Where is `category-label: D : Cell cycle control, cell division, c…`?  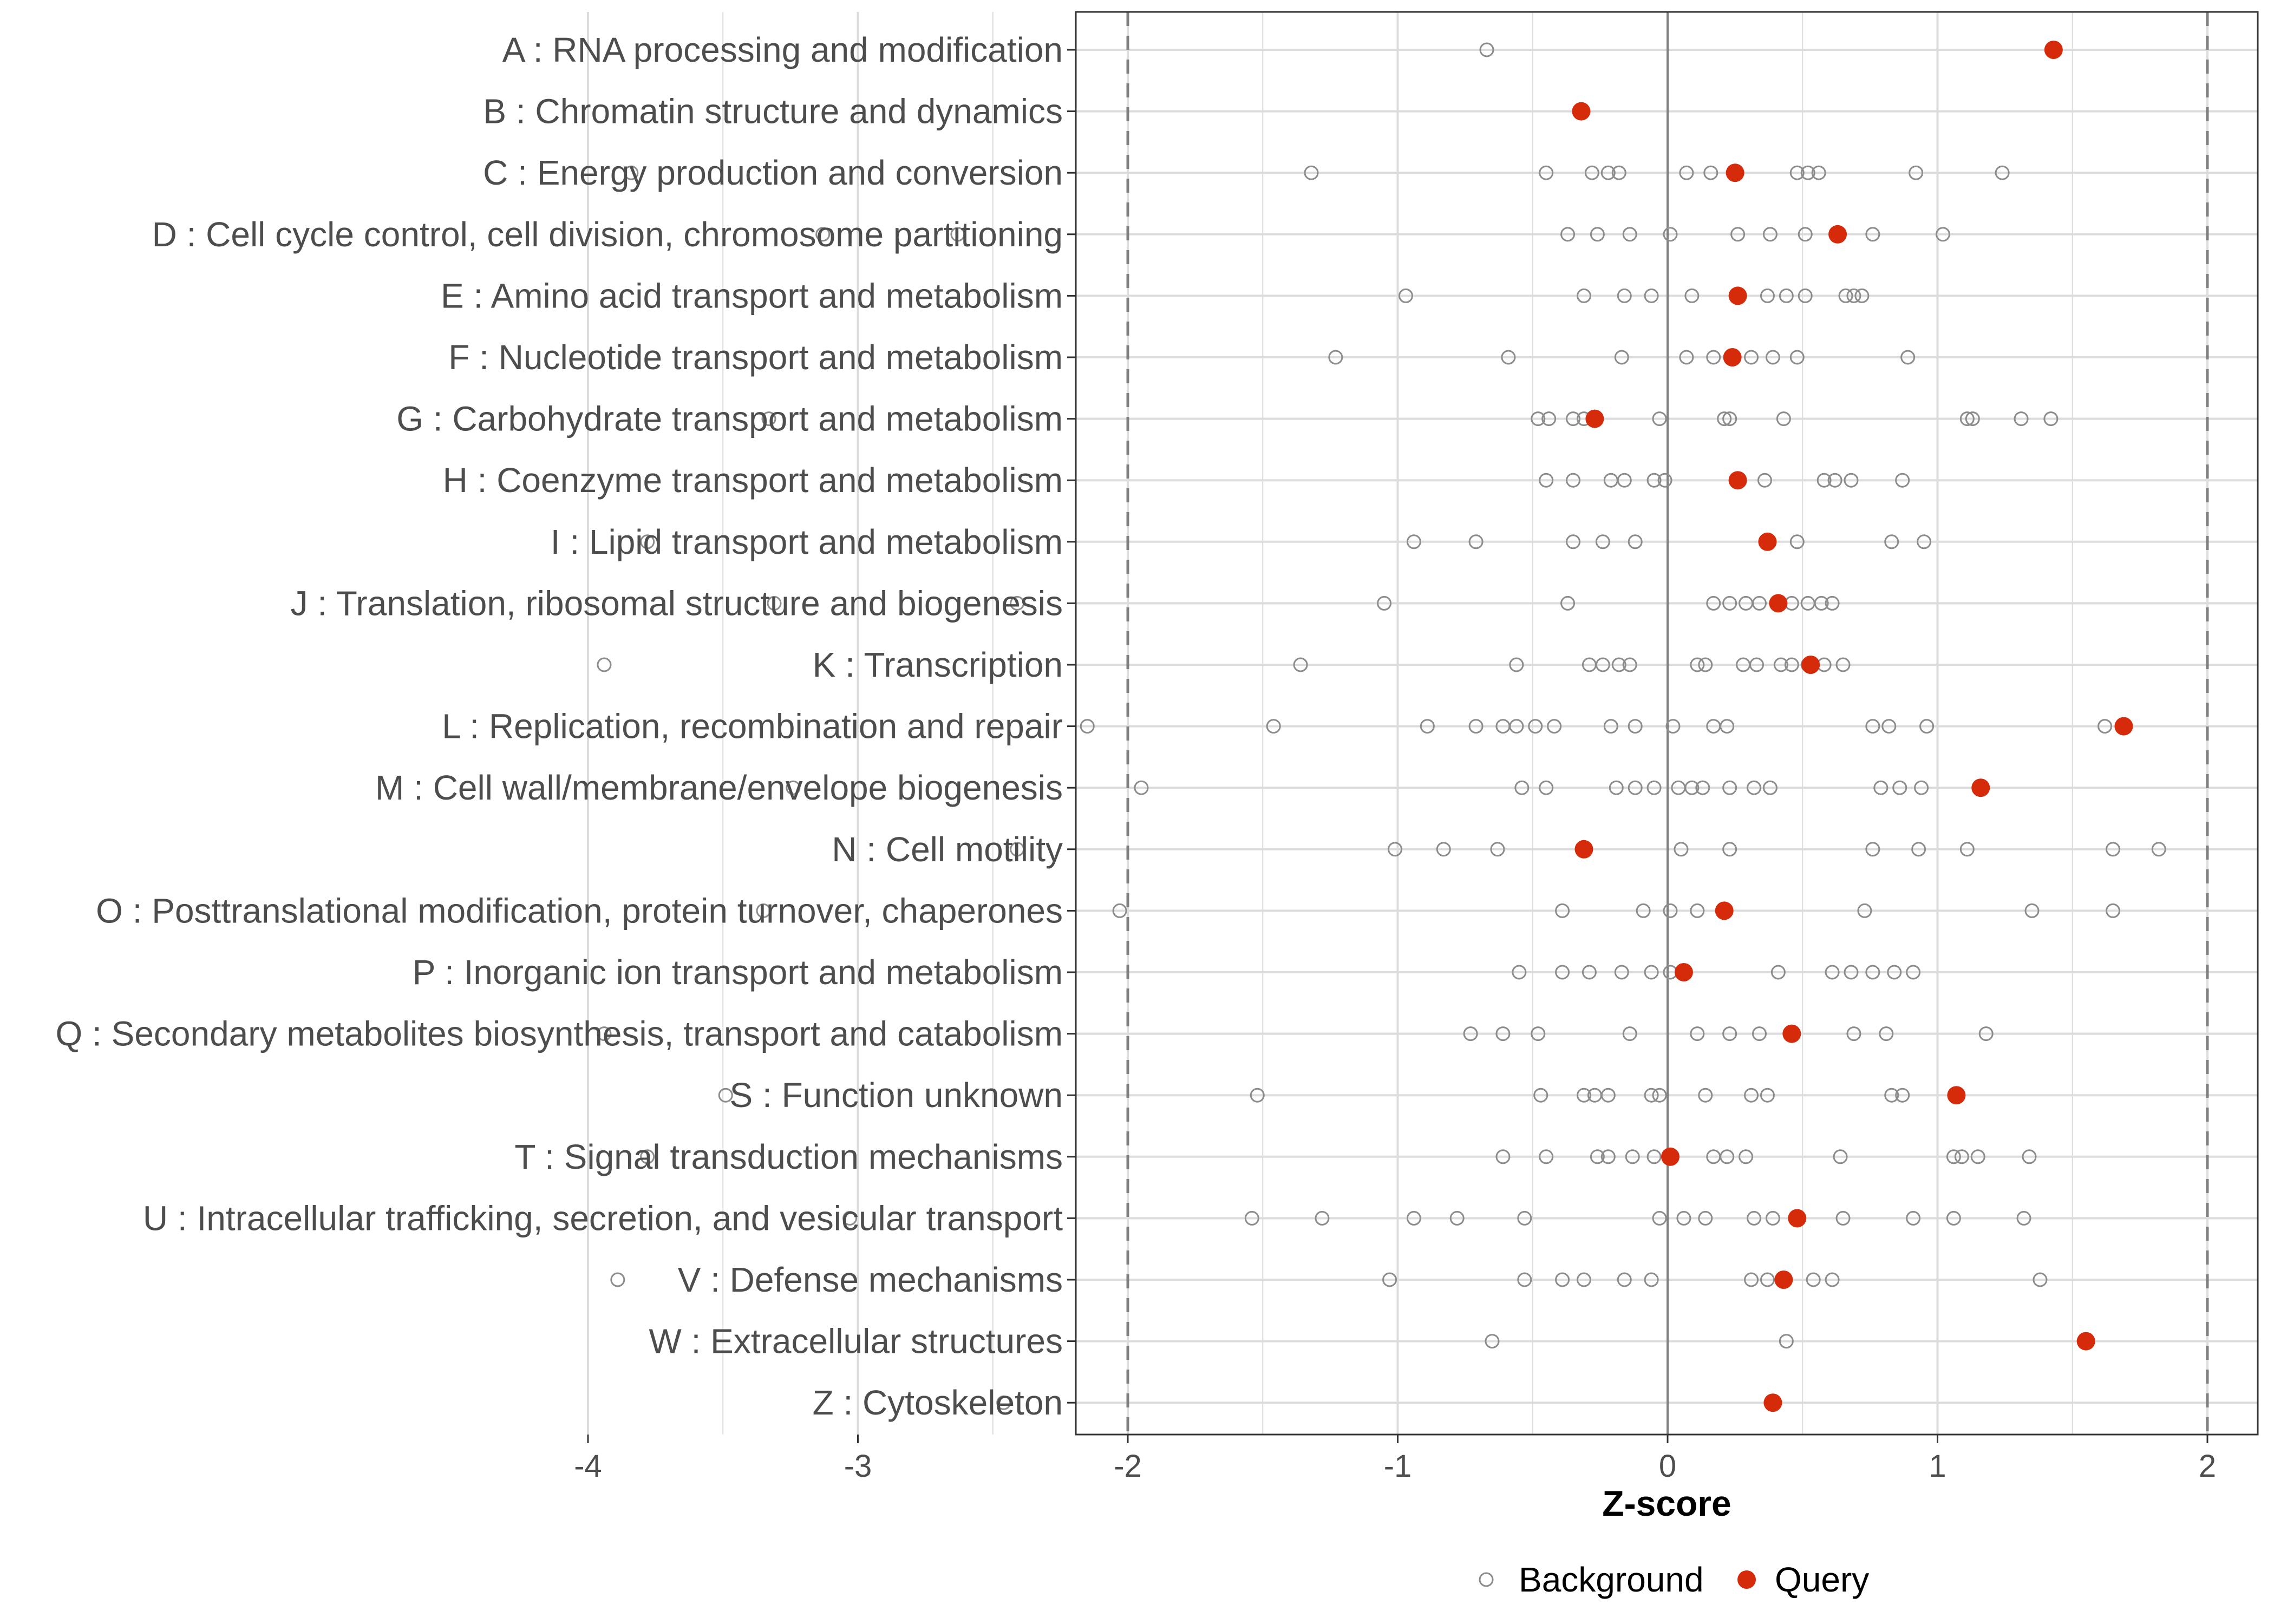 category-label: D : Cell cycle control, cell division, c… is located at coordinates (608, 235).